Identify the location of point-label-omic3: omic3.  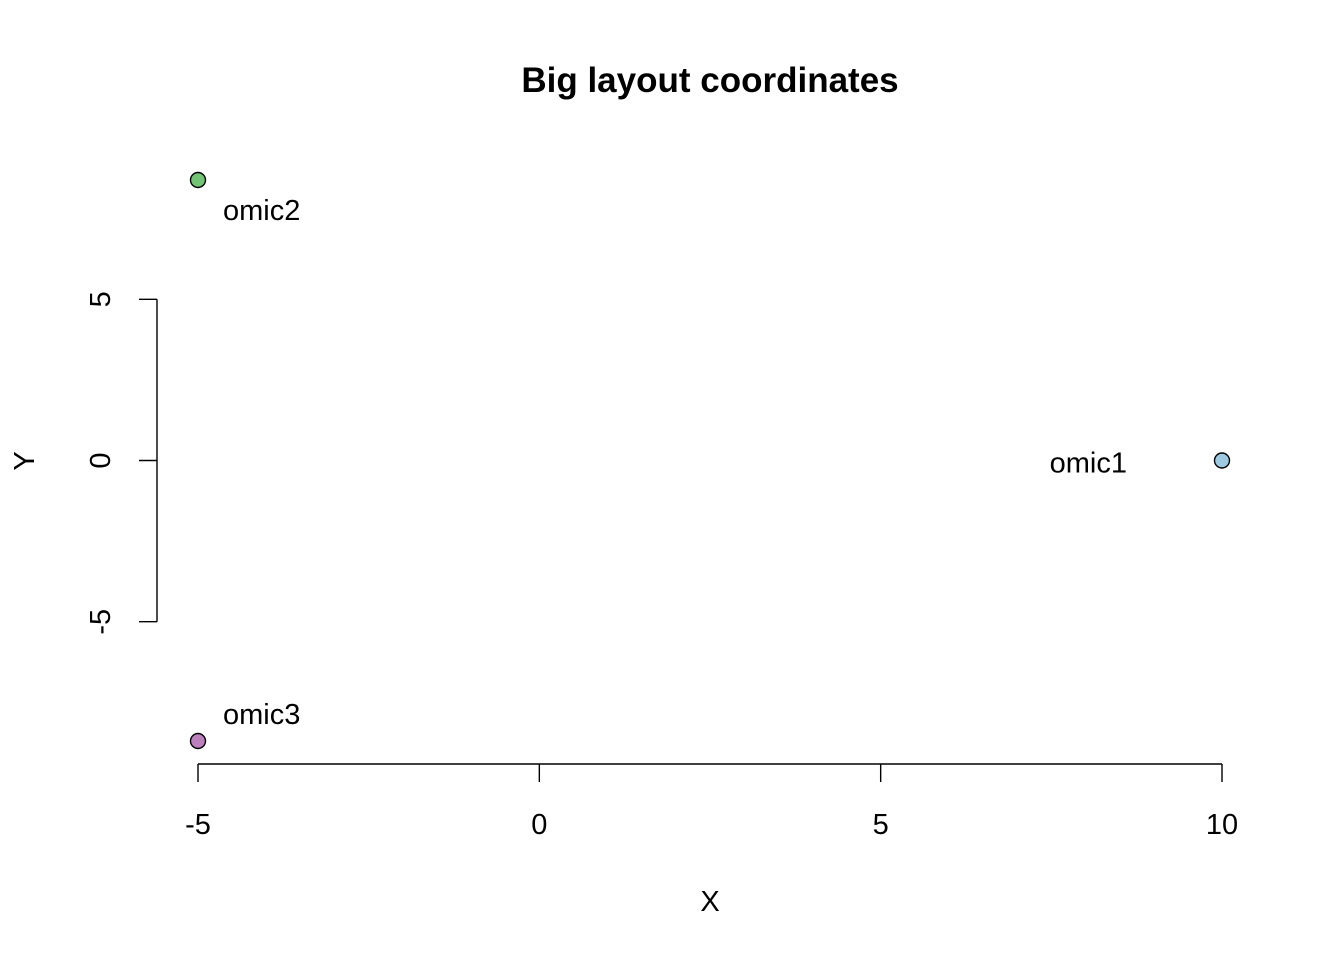
(261, 715).